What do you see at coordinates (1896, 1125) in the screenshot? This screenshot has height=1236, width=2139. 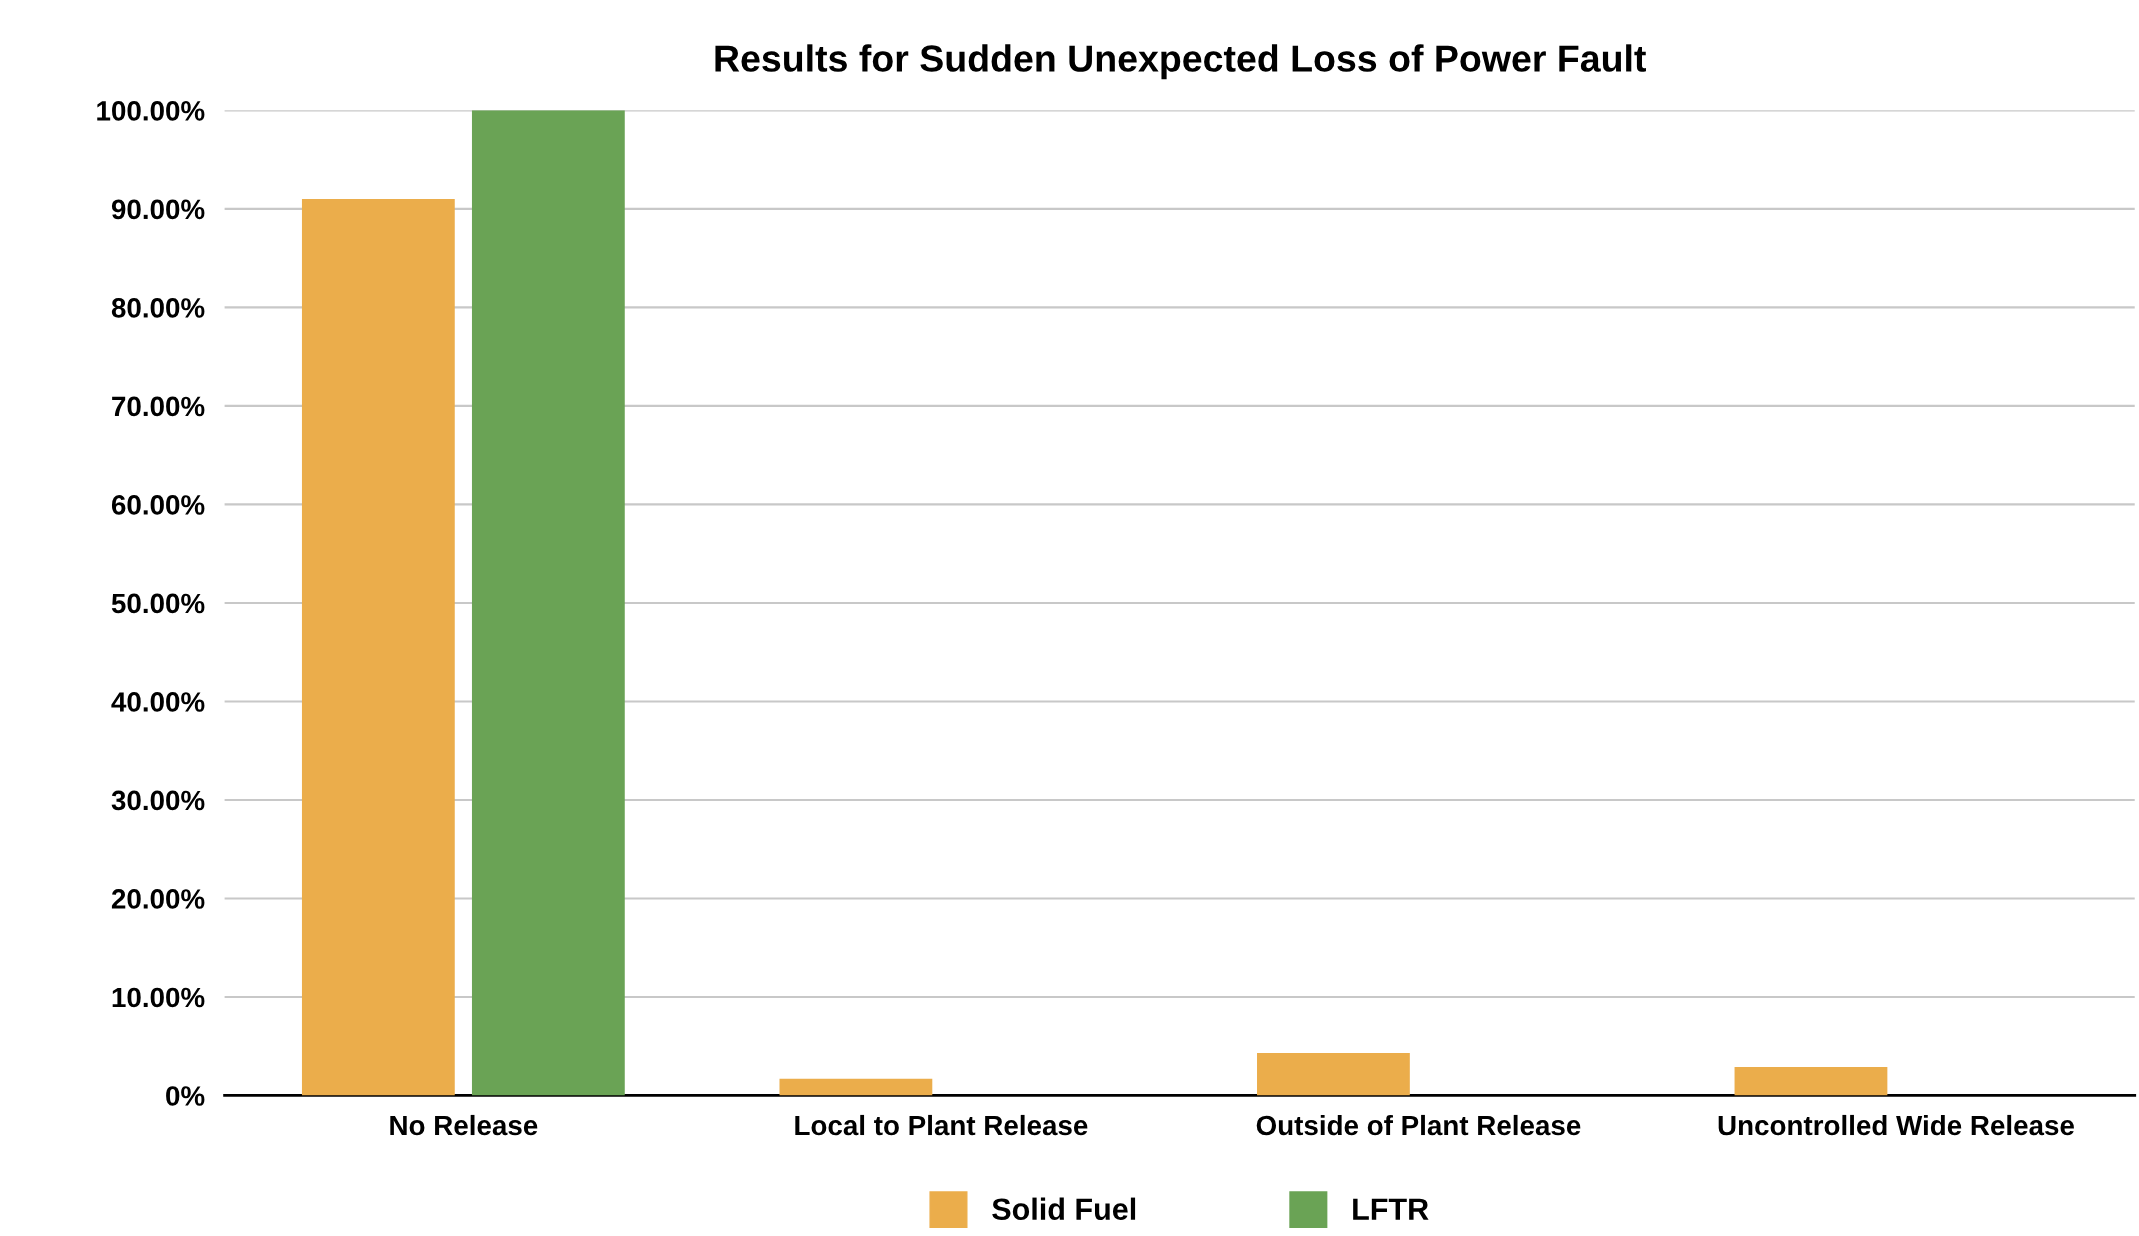 I see `x-tick-label: Uncontrolled Wide Release` at bounding box center [1896, 1125].